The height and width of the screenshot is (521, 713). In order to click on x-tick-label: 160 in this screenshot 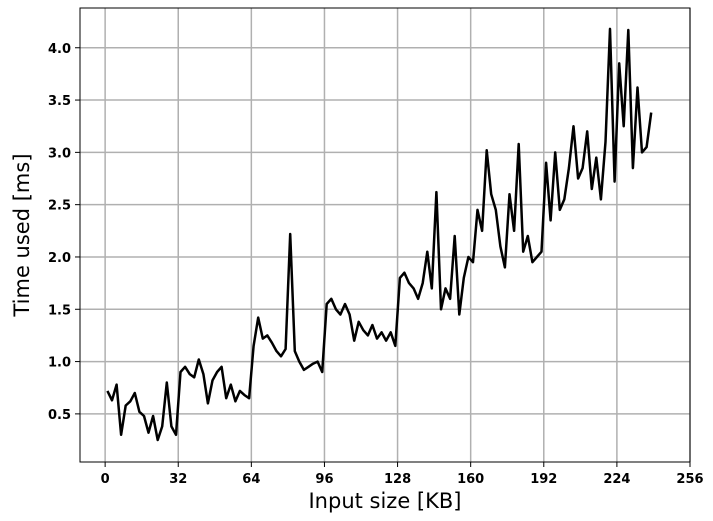, I will do `click(470, 479)`.